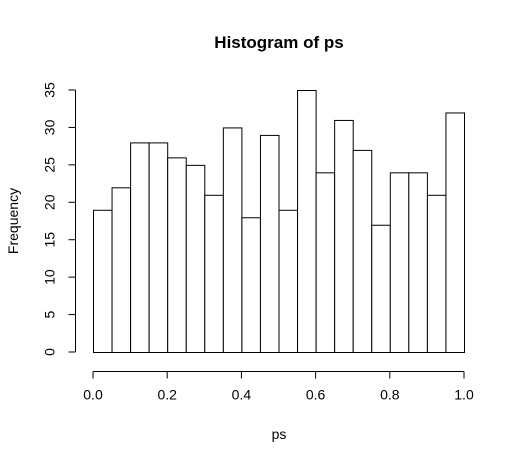 The width and height of the screenshot is (520, 461). What do you see at coordinates (50, 127) in the screenshot?
I see `y-tick-label: 30` at bounding box center [50, 127].